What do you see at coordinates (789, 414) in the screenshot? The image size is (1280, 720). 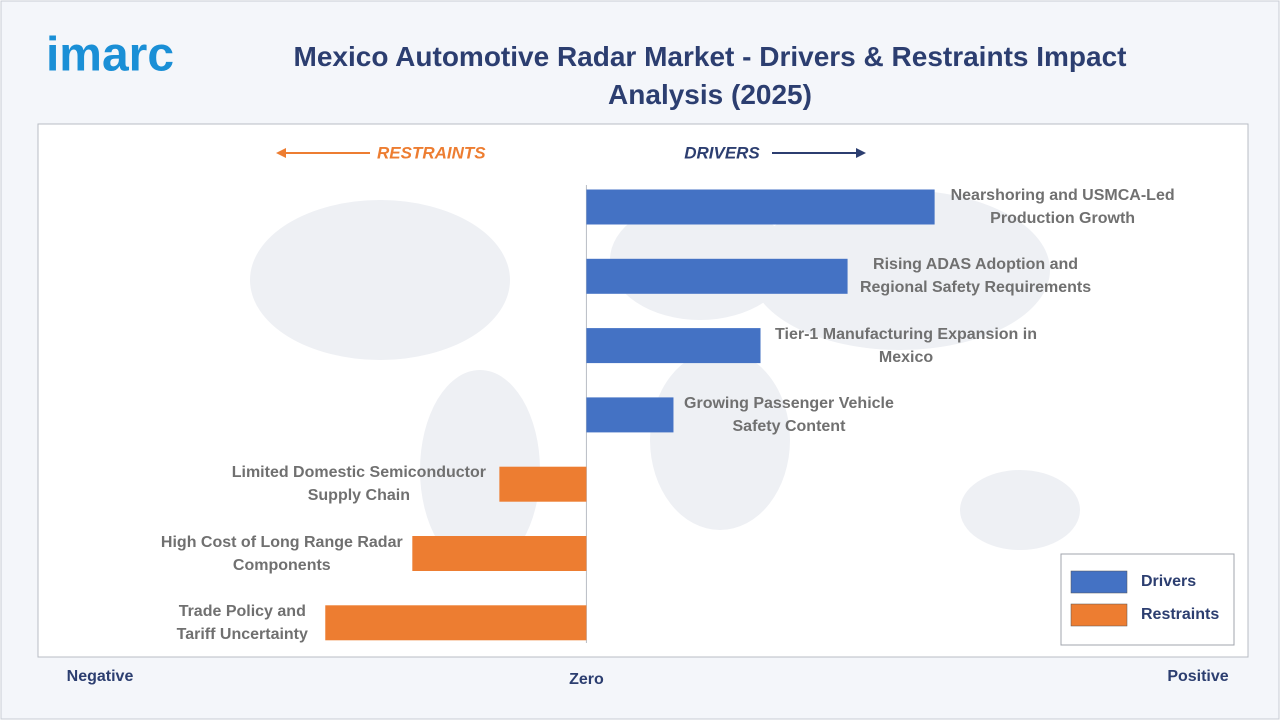 I see `category-label: Growing Passenger Vehicle Safety Content` at bounding box center [789, 414].